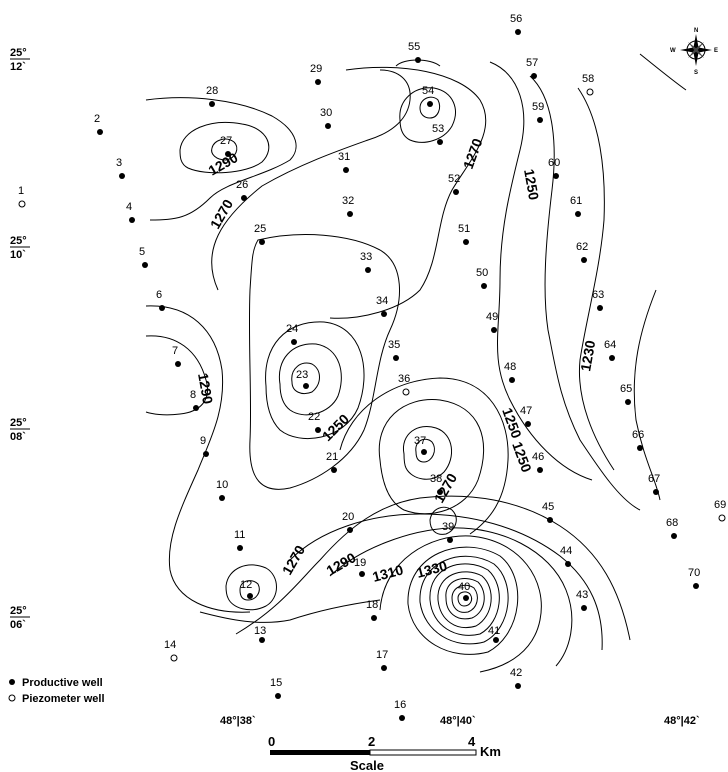 The image size is (728, 772). Describe the element at coordinates (526, 411) in the screenshot. I see `well-label: 47` at that location.